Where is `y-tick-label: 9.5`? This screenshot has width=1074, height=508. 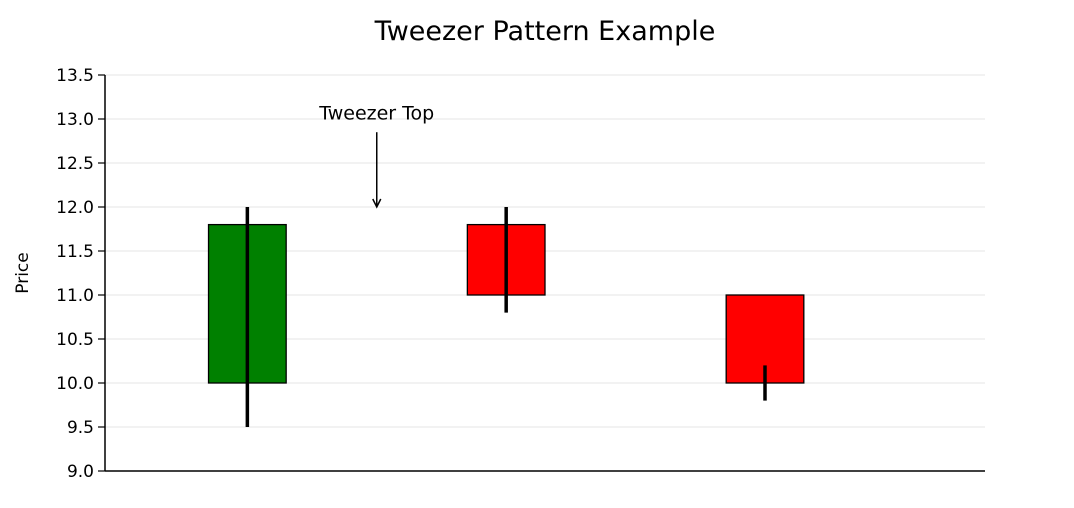
y-tick-label: 9.5 is located at coordinates (80, 428).